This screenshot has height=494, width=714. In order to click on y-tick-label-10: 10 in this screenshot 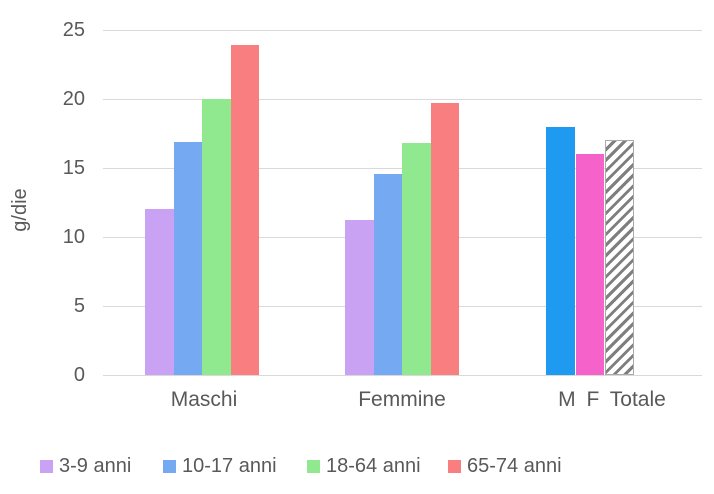, I will do `click(73, 237)`.